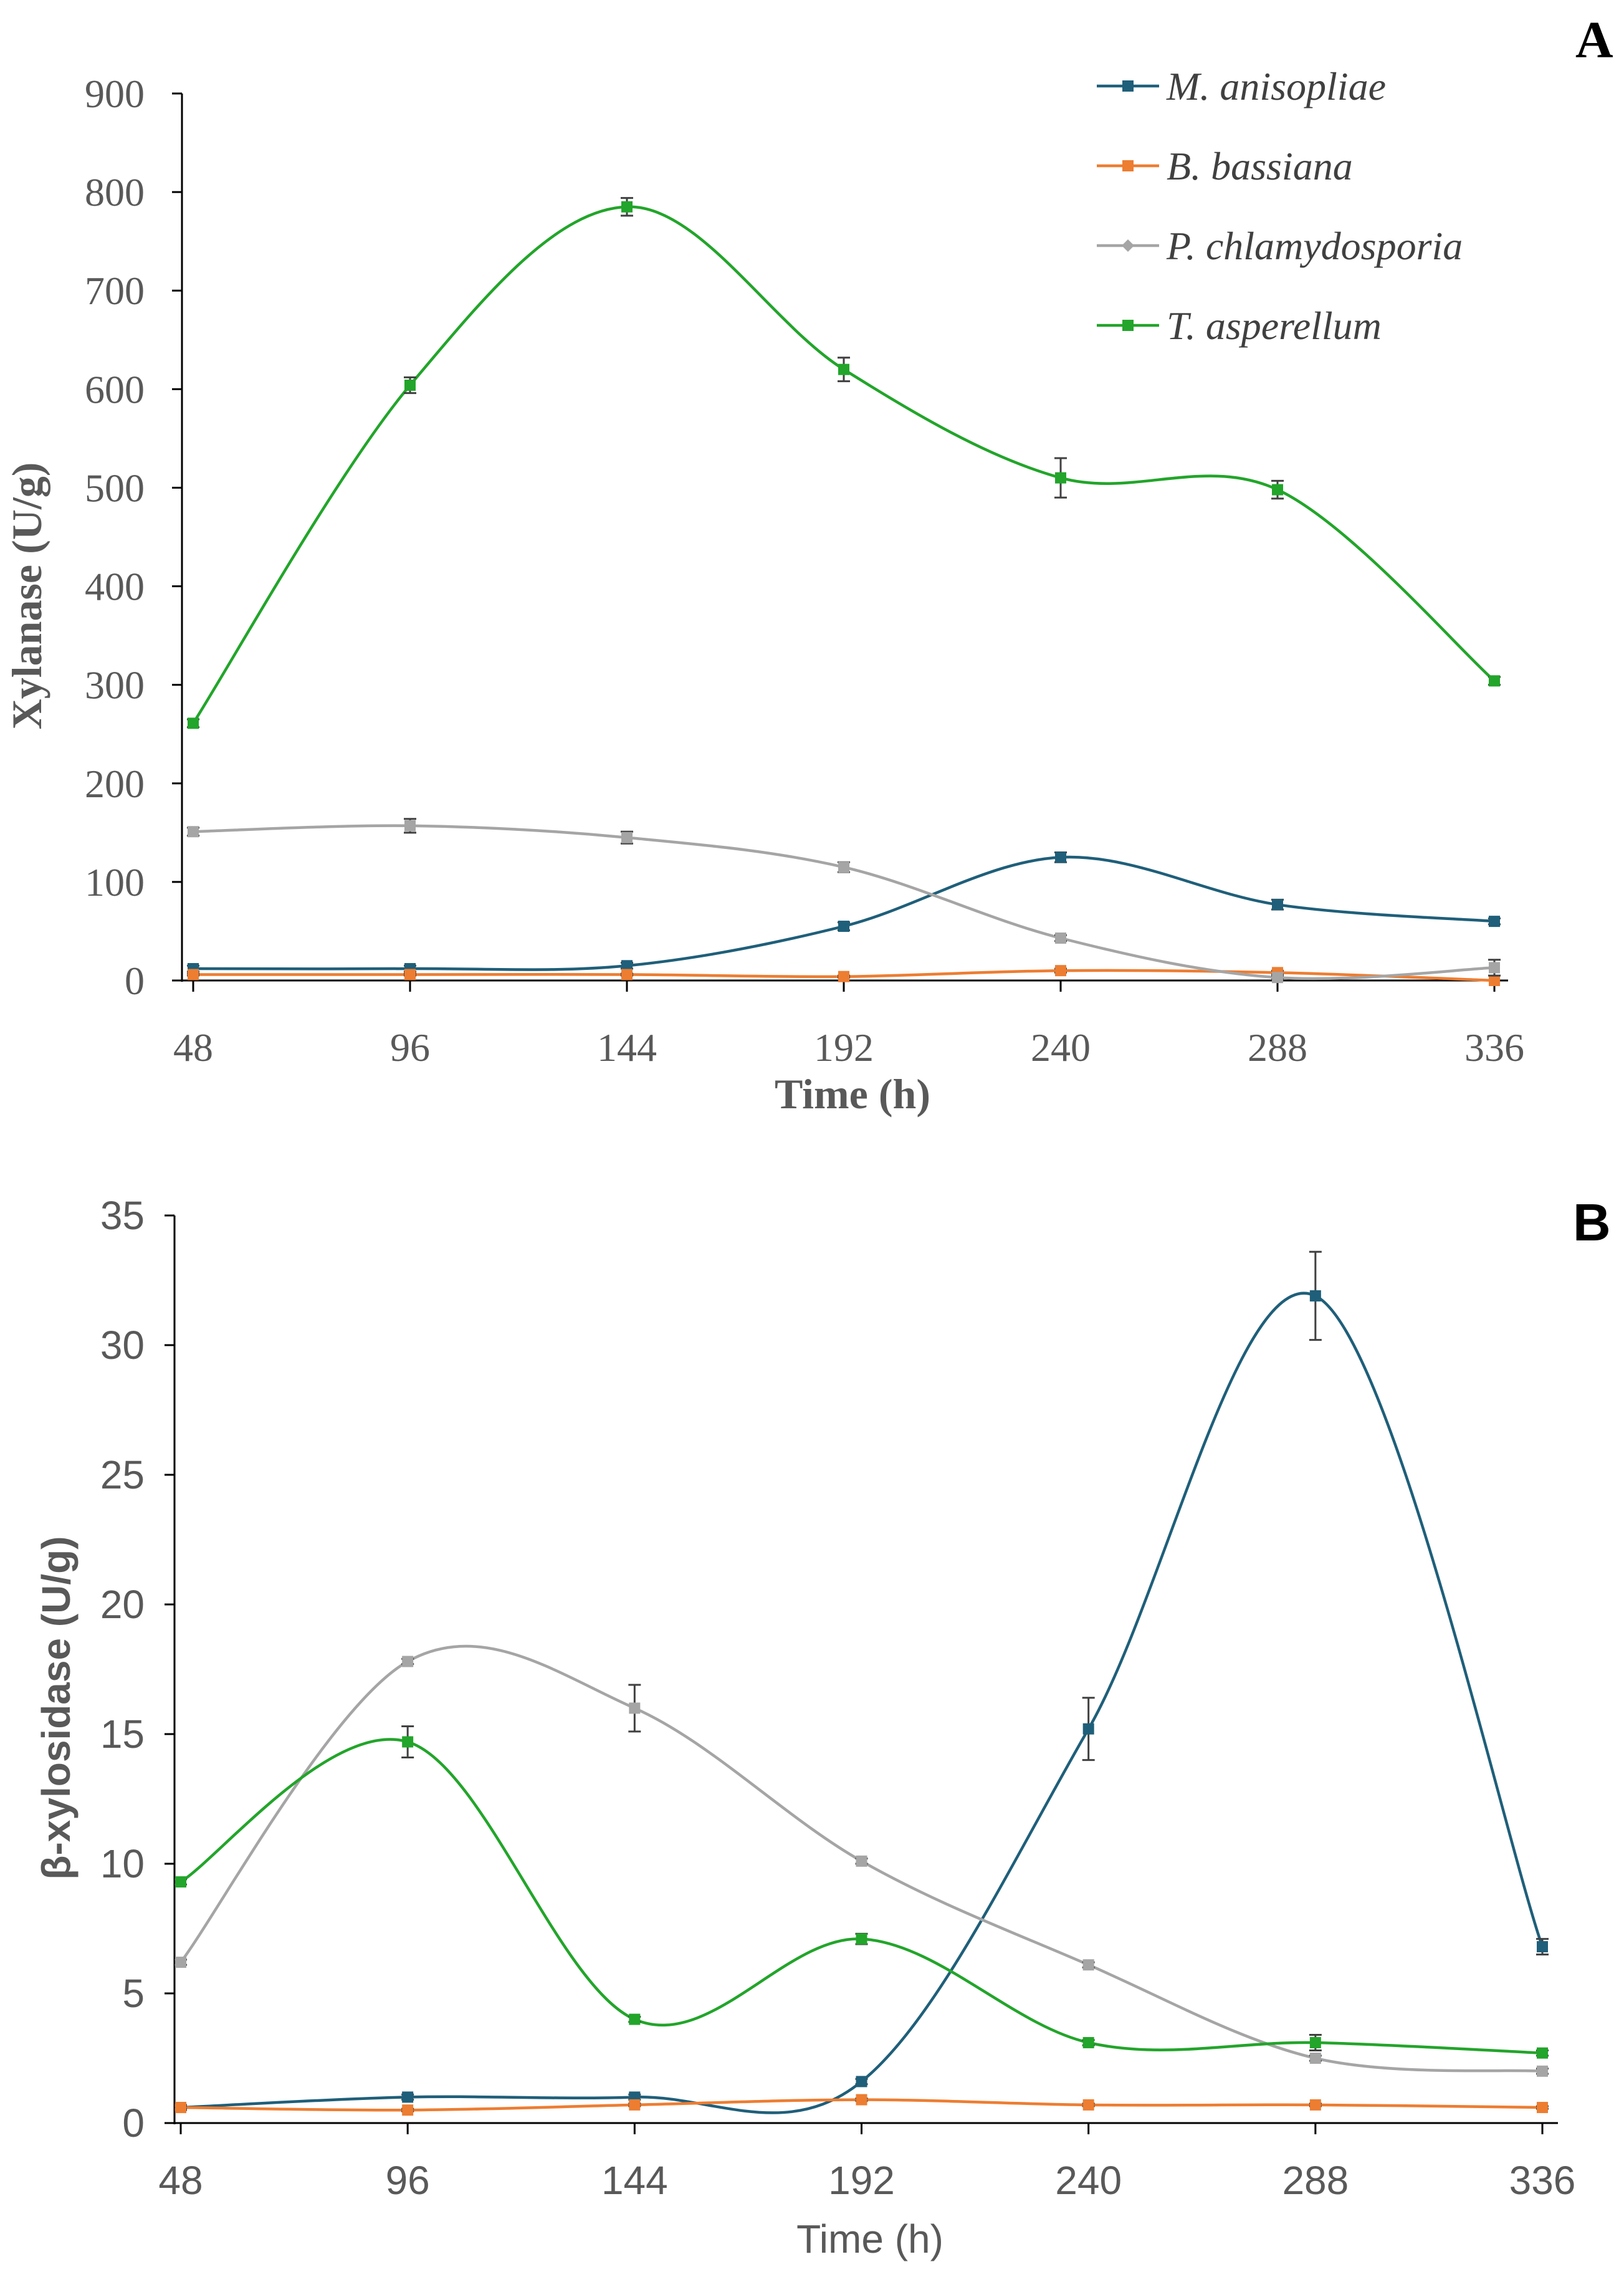 This screenshot has width=1624, height=2277. What do you see at coordinates (115, 488) in the screenshot?
I see `y-tick-label: 500` at bounding box center [115, 488].